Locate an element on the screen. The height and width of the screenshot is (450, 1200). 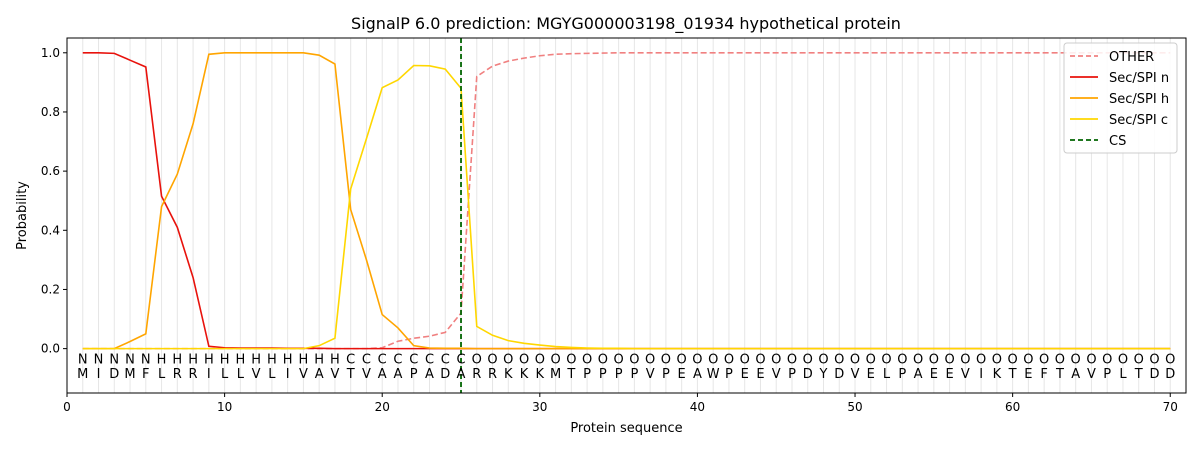
residue-label: W is located at coordinates (713, 374).